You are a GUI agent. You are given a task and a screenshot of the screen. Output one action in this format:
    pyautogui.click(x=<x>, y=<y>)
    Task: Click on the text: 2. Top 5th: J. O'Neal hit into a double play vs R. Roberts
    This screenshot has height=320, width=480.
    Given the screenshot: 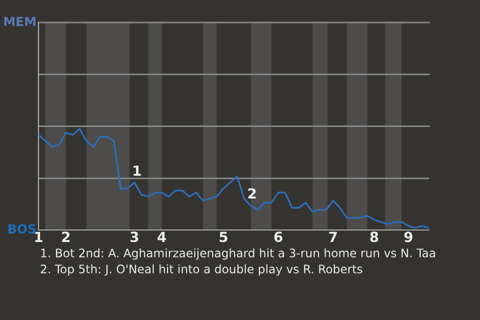 What is the action you would take?
    pyautogui.click(x=201, y=270)
    